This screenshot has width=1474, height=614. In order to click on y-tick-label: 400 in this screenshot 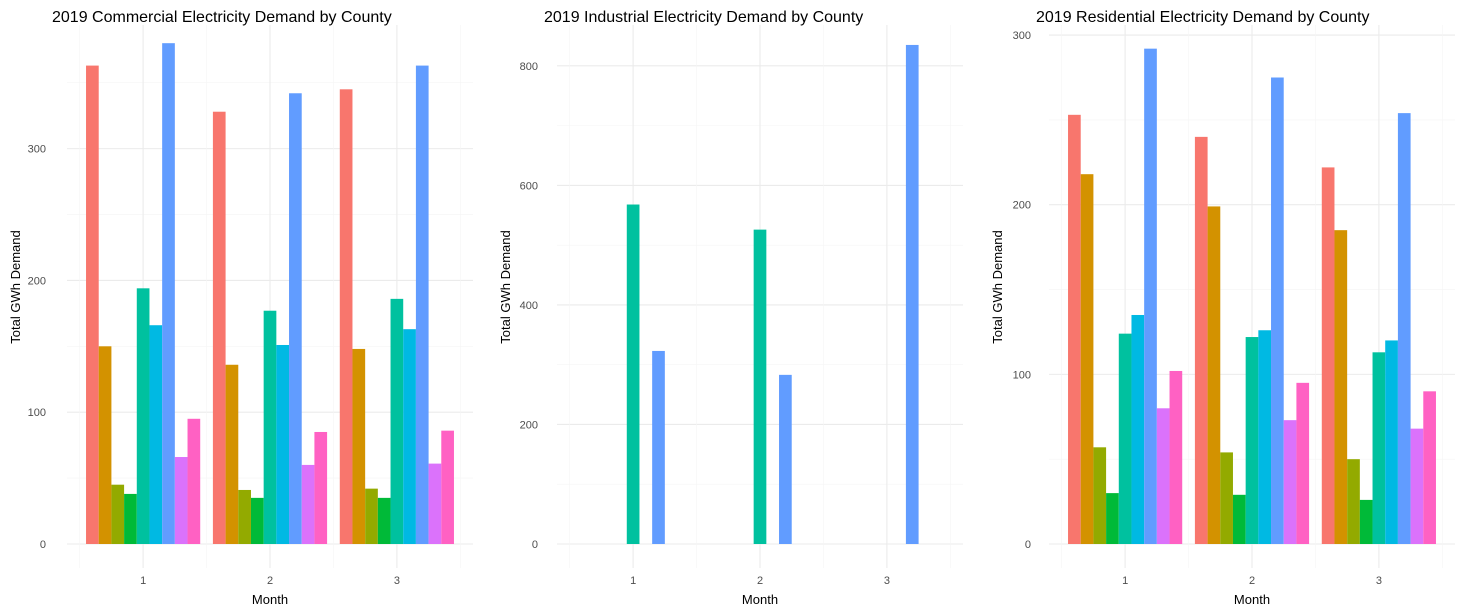, I will do `click(529, 306)`.